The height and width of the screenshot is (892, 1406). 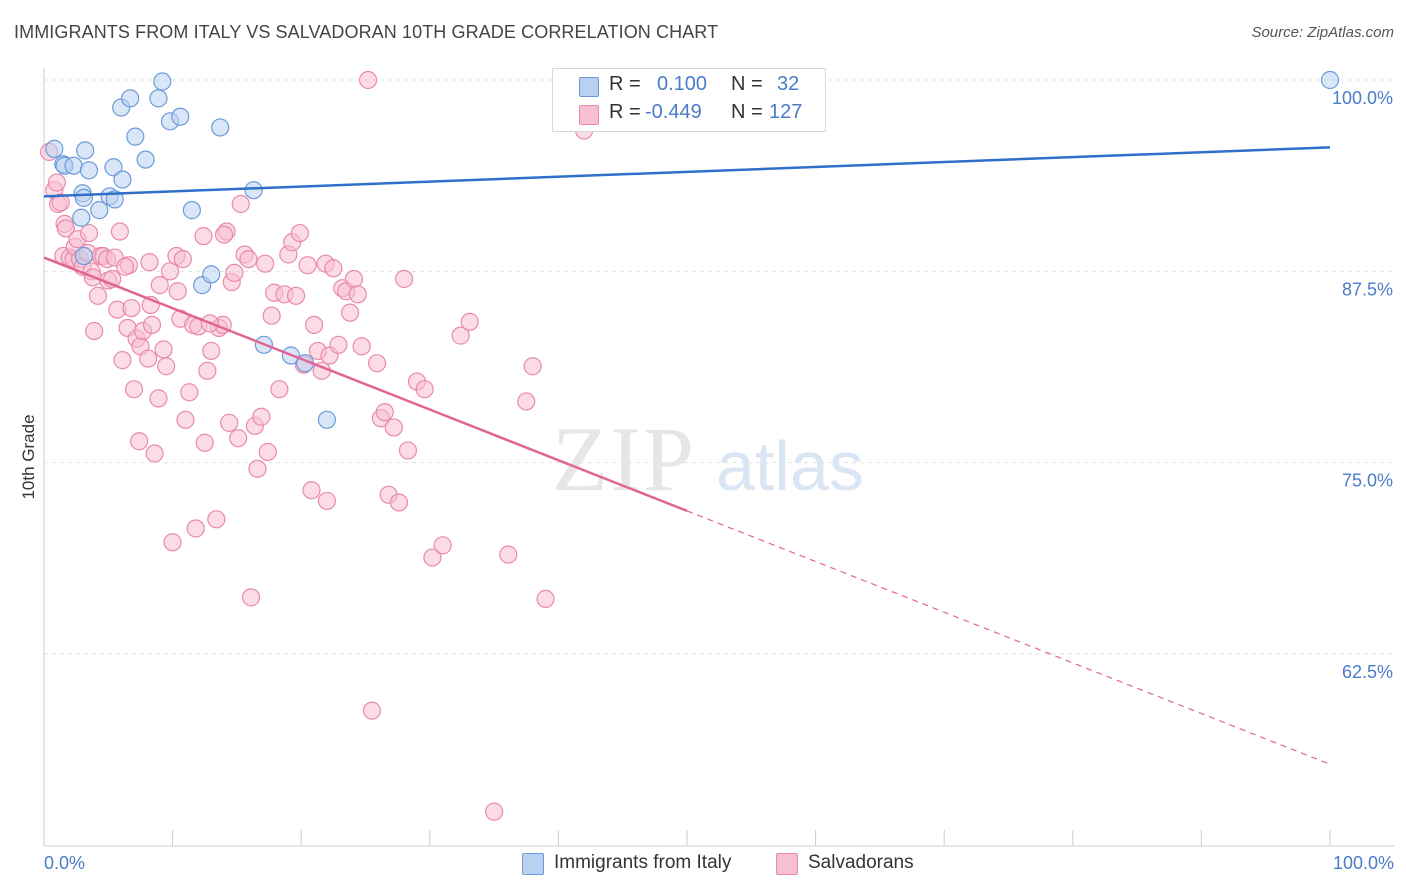 What do you see at coordinates (1008, 637) in the screenshot?
I see `salvadorans-trend-extension` at bounding box center [1008, 637].